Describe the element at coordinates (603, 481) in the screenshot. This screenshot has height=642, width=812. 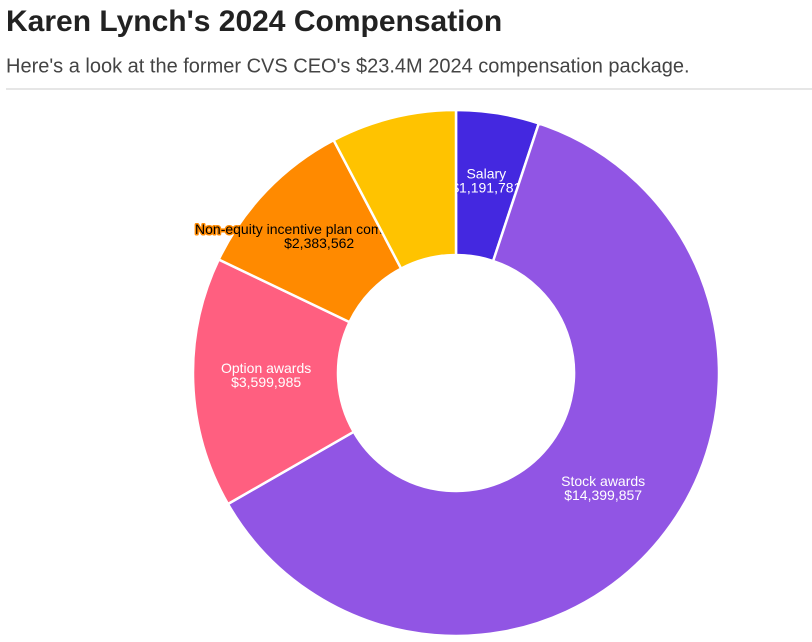
I see `slice-label: Stock awards` at that location.